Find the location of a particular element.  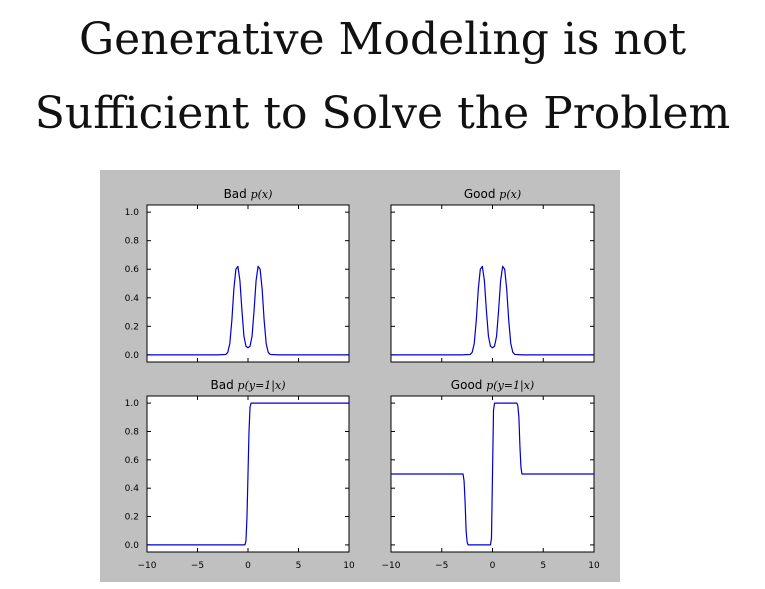

panel-title: Bad p(x) is located at coordinates (248, 194).